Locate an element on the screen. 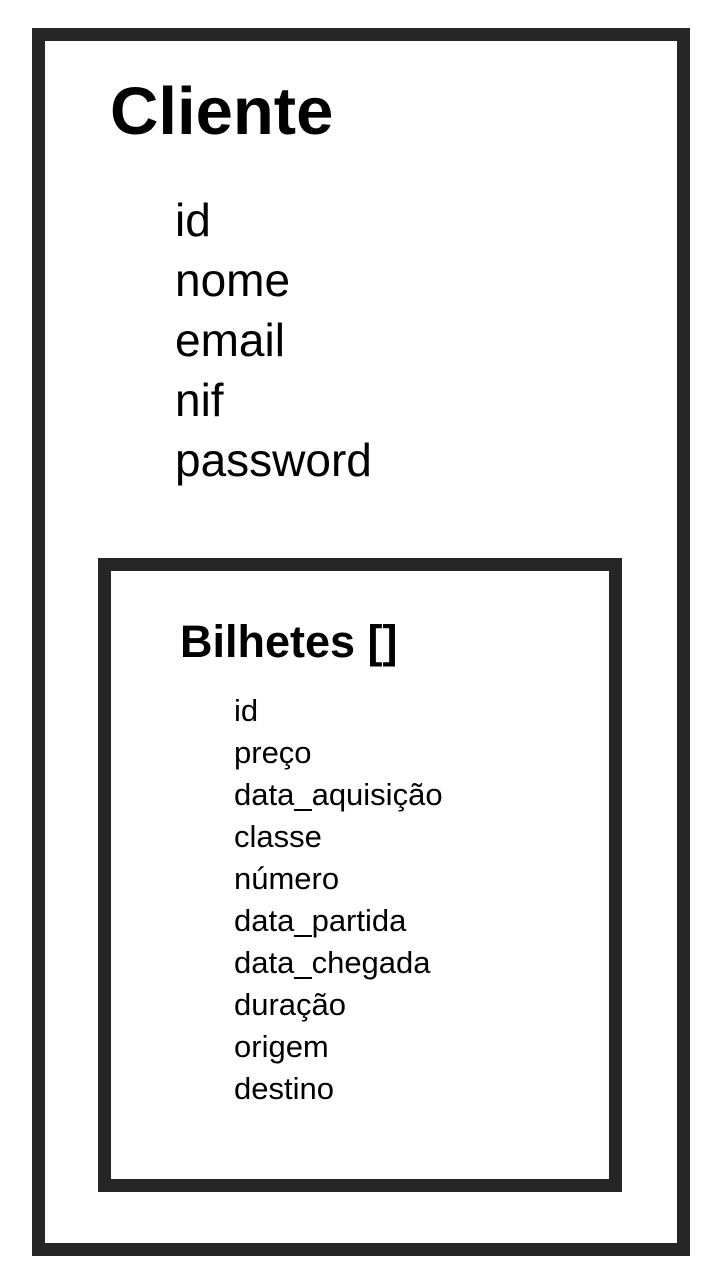 This screenshot has height=1280, width=720. cliente-field-list: id nome email nif password is located at coordinates (273, 340).